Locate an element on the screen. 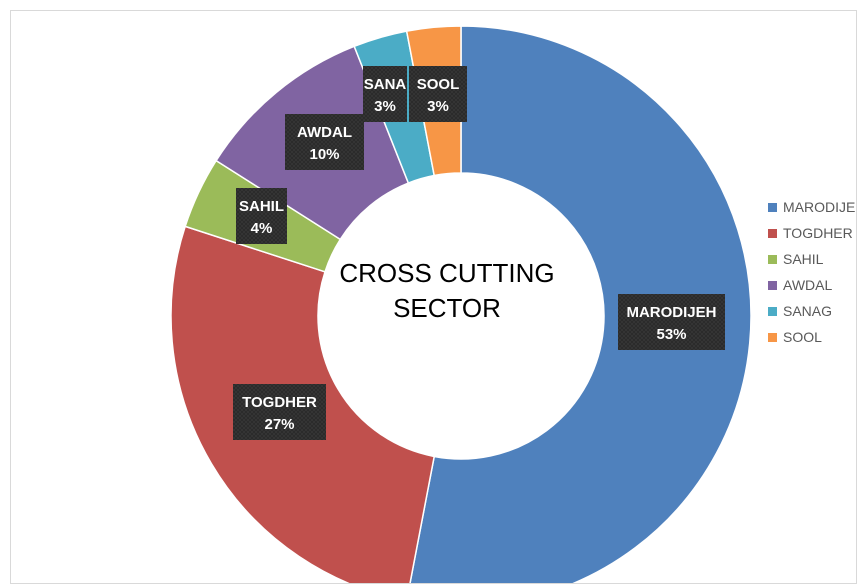 This screenshot has width=868, height=585. data-label-sanag: SANA 3% is located at coordinates (385, 94).